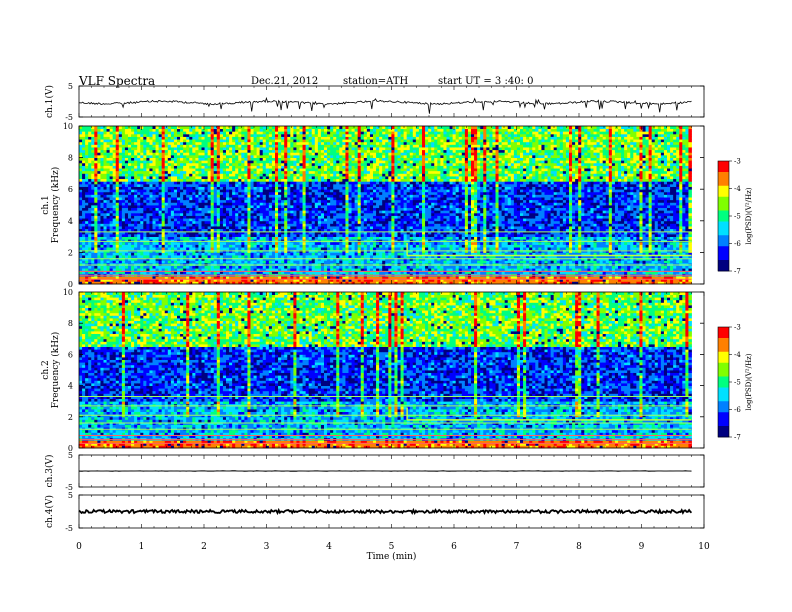  Describe the element at coordinates (391, 101) in the screenshot. I see `ch1-wave-panel` at that location.